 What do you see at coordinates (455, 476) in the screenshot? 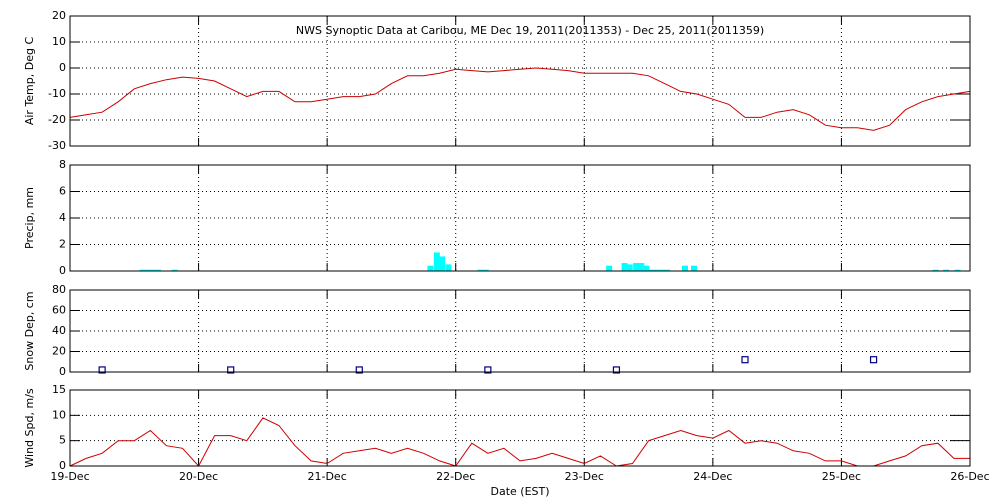
I see `x-tick-label: 22-Dec` at bounding box center [455, 476].